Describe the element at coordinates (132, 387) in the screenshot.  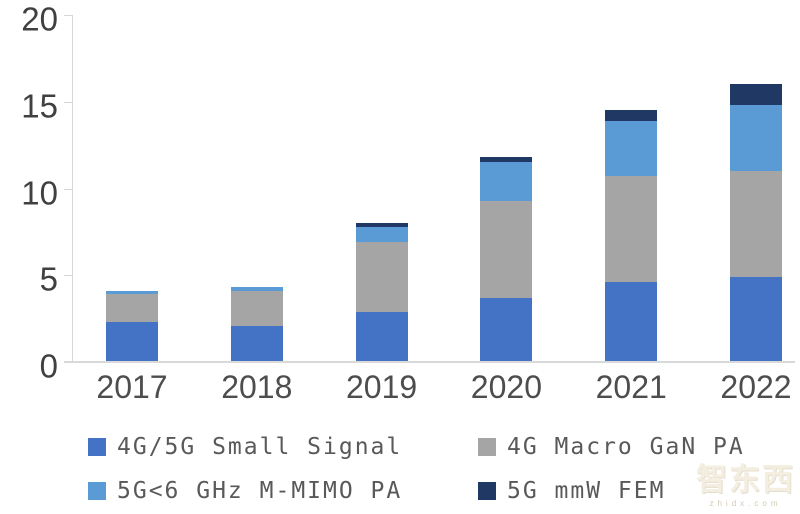
I see `x-axis-tick-label: 2017` at that location.